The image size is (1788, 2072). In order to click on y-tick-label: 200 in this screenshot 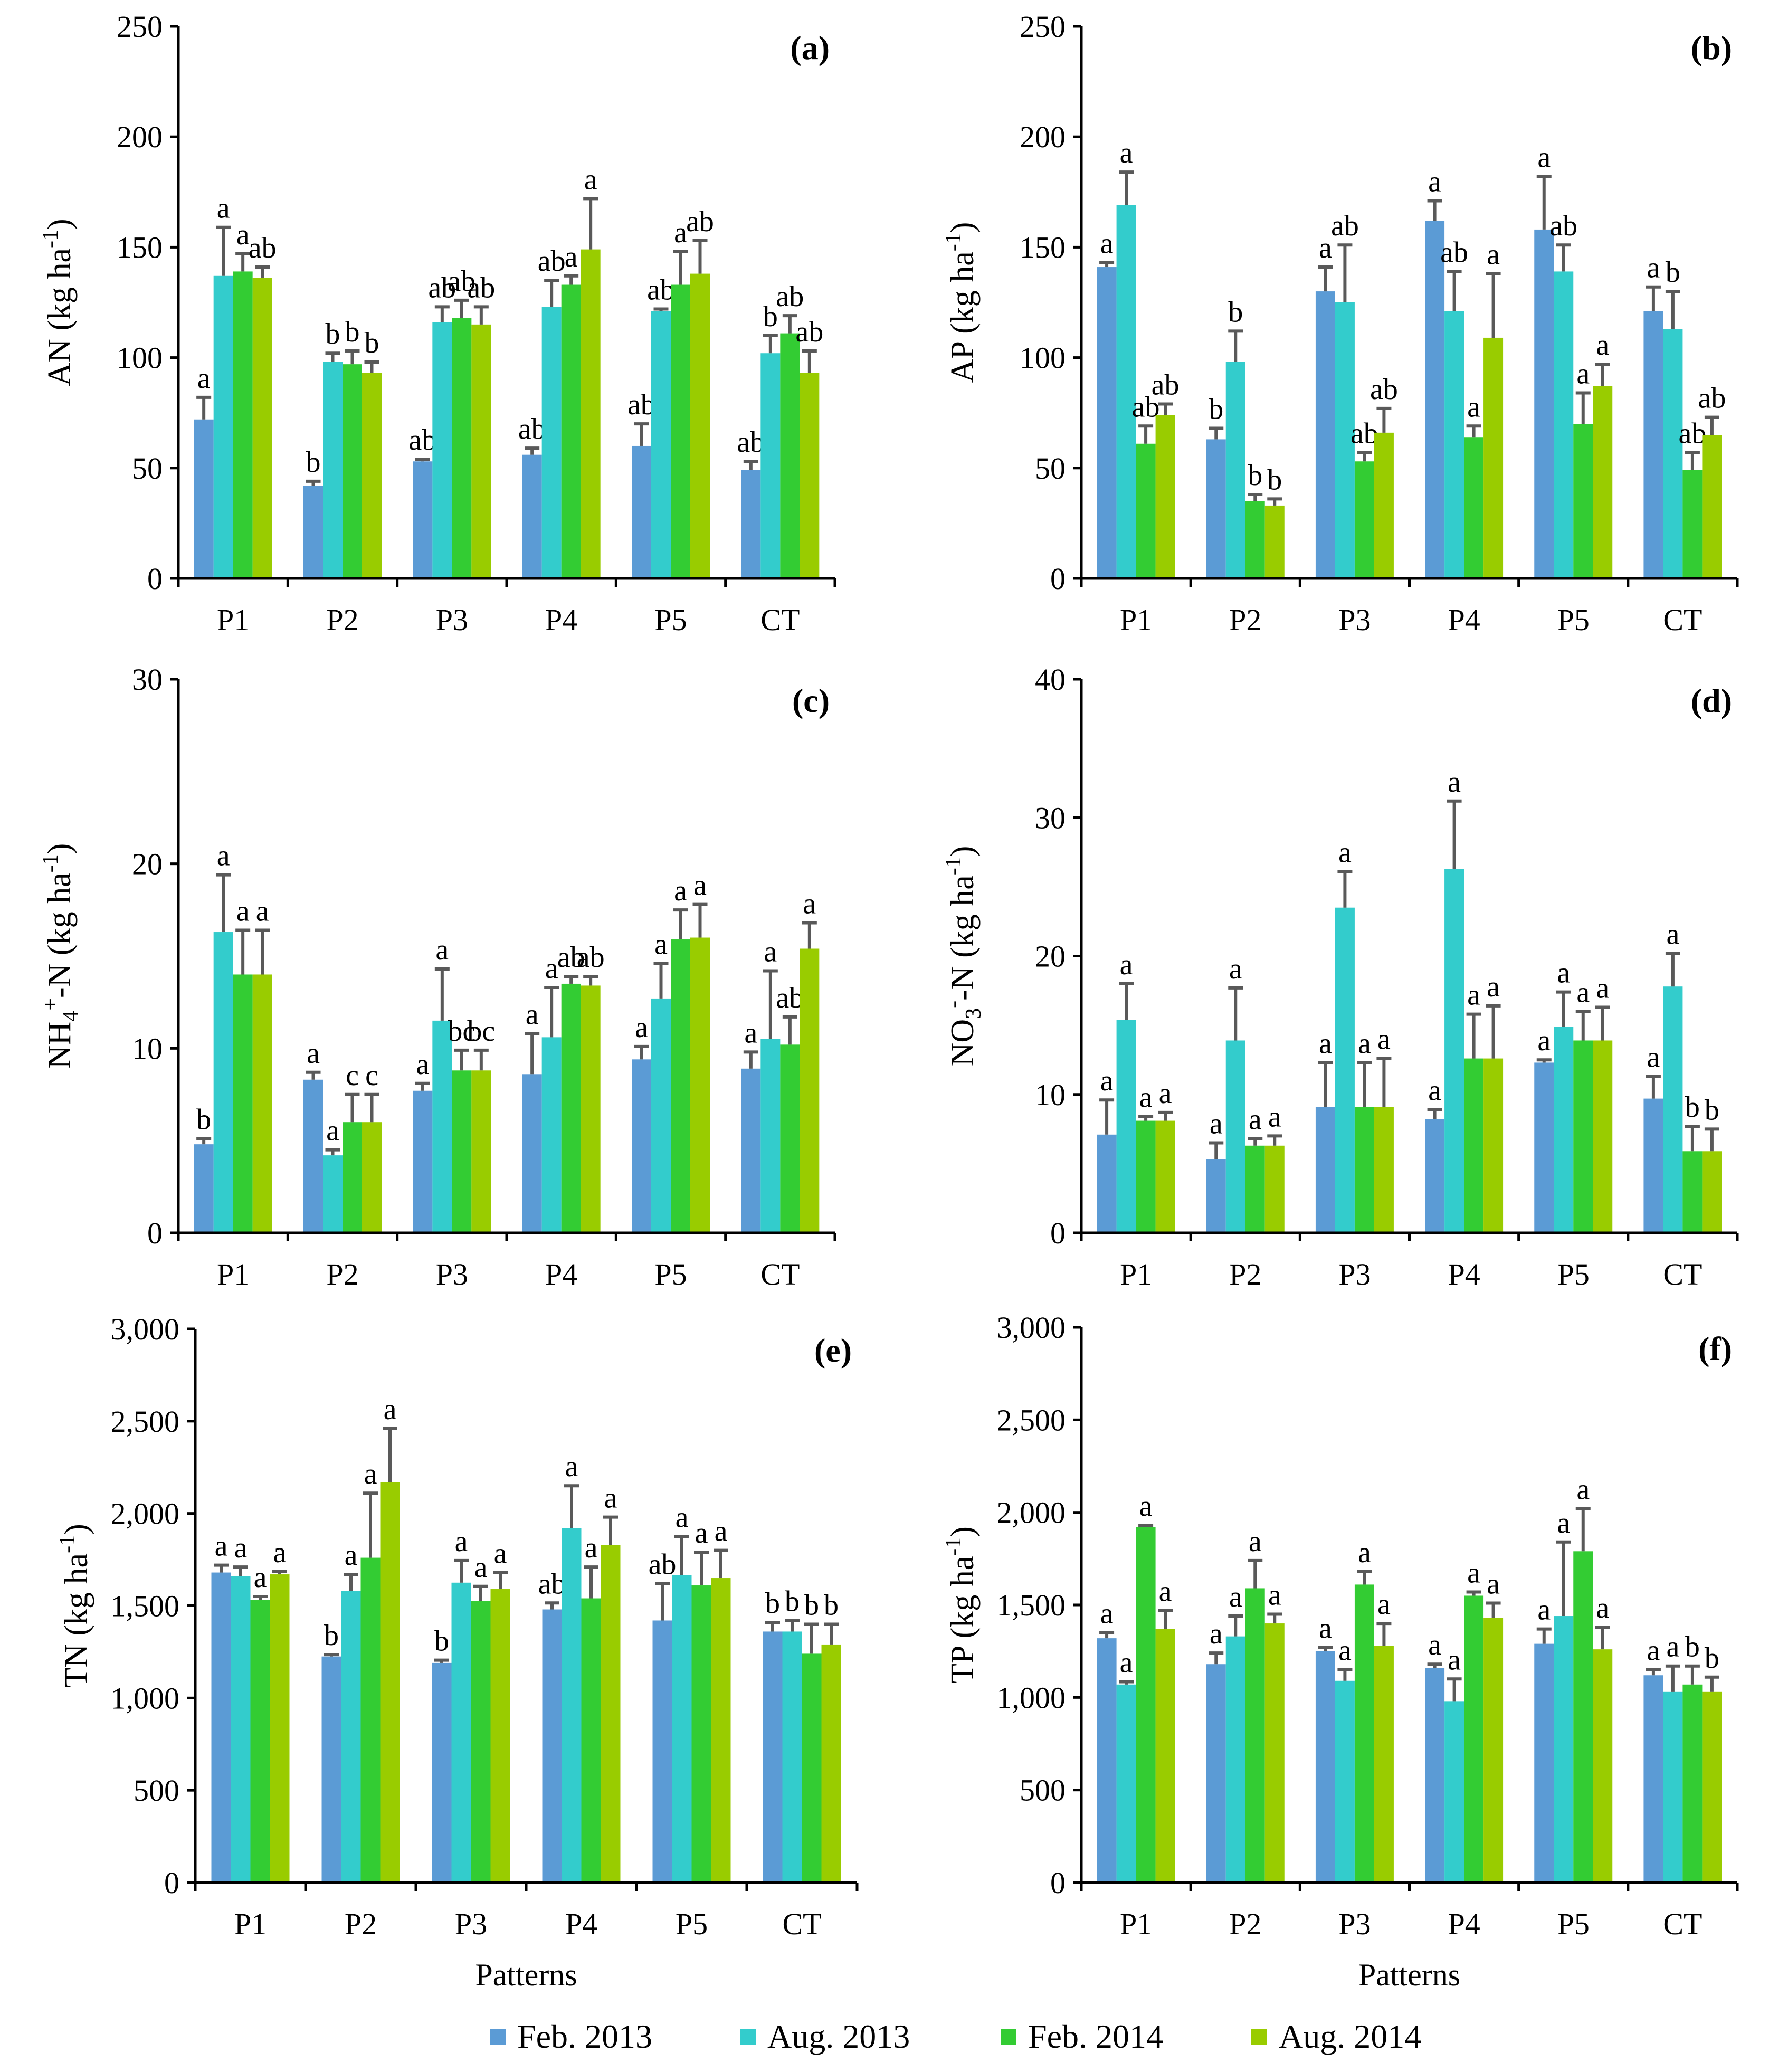, I will do `click(1043, 137)`.